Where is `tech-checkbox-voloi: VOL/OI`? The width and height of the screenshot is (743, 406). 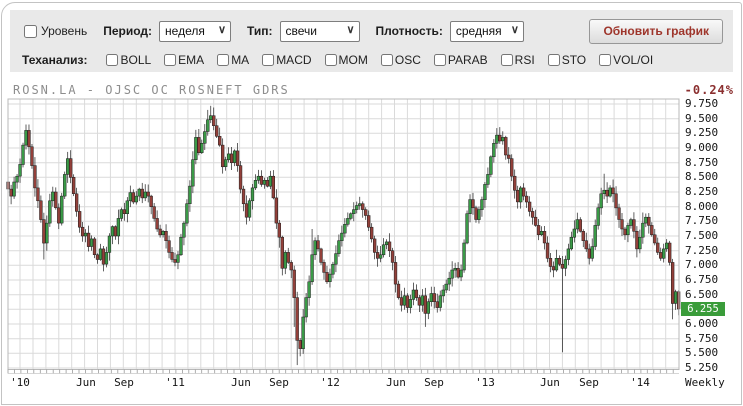
tech-checkbox-voloi: VOL/OI is located at coordinates (626, 60).